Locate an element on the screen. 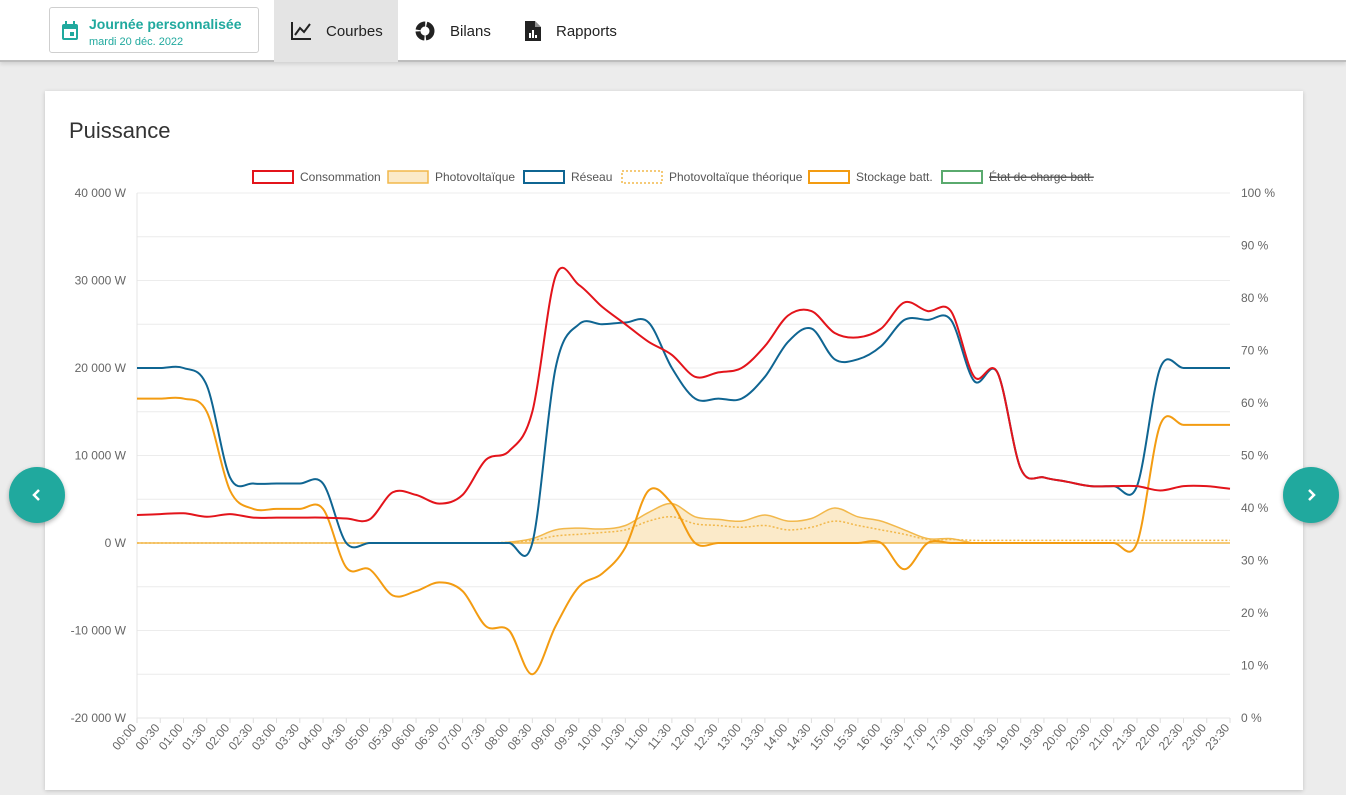  previous-day-button is located at coordinates (37, 495).